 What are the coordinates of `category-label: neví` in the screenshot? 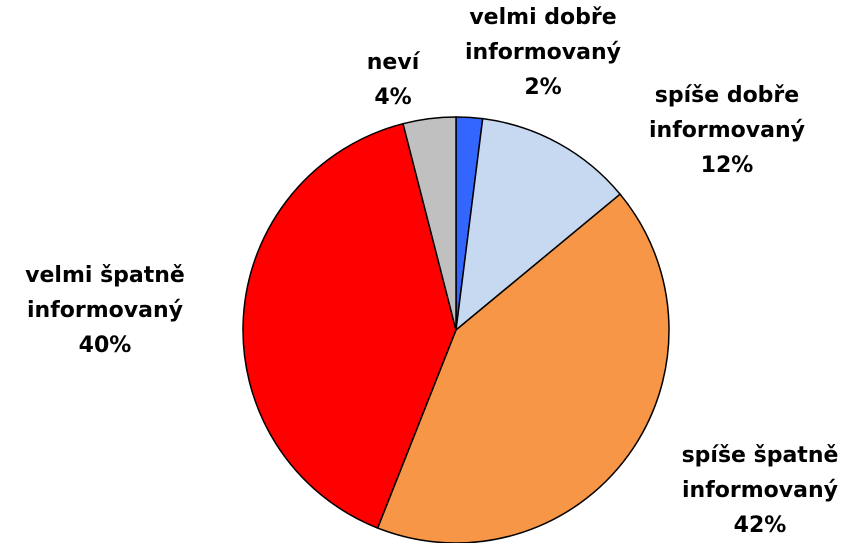 It's located at (393, 62).